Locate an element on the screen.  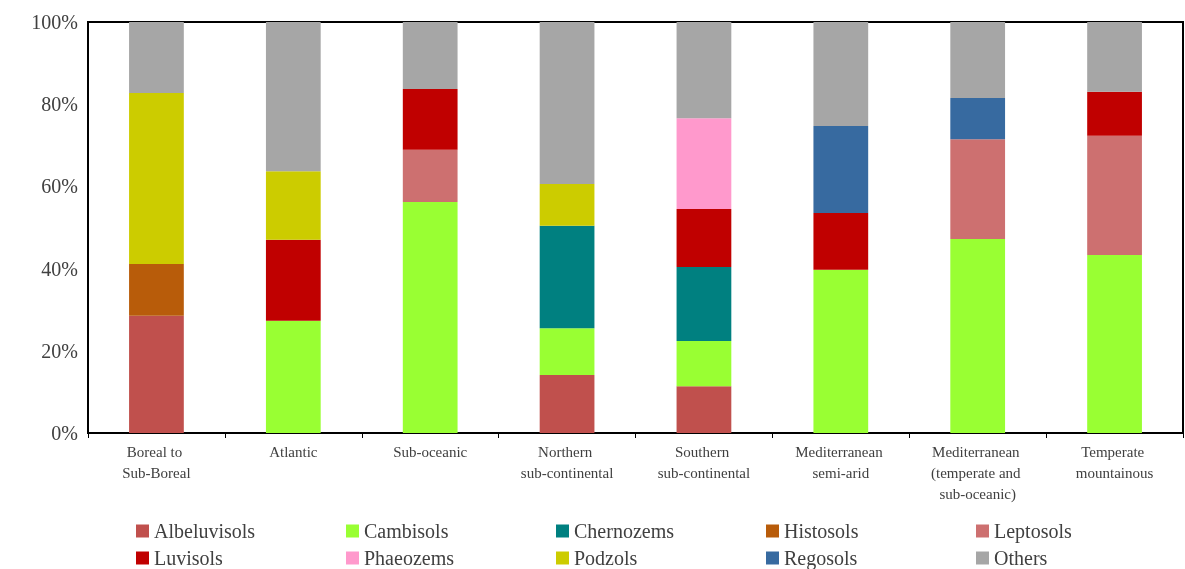
legend-label: Others is located at coordinates (1021, 558).